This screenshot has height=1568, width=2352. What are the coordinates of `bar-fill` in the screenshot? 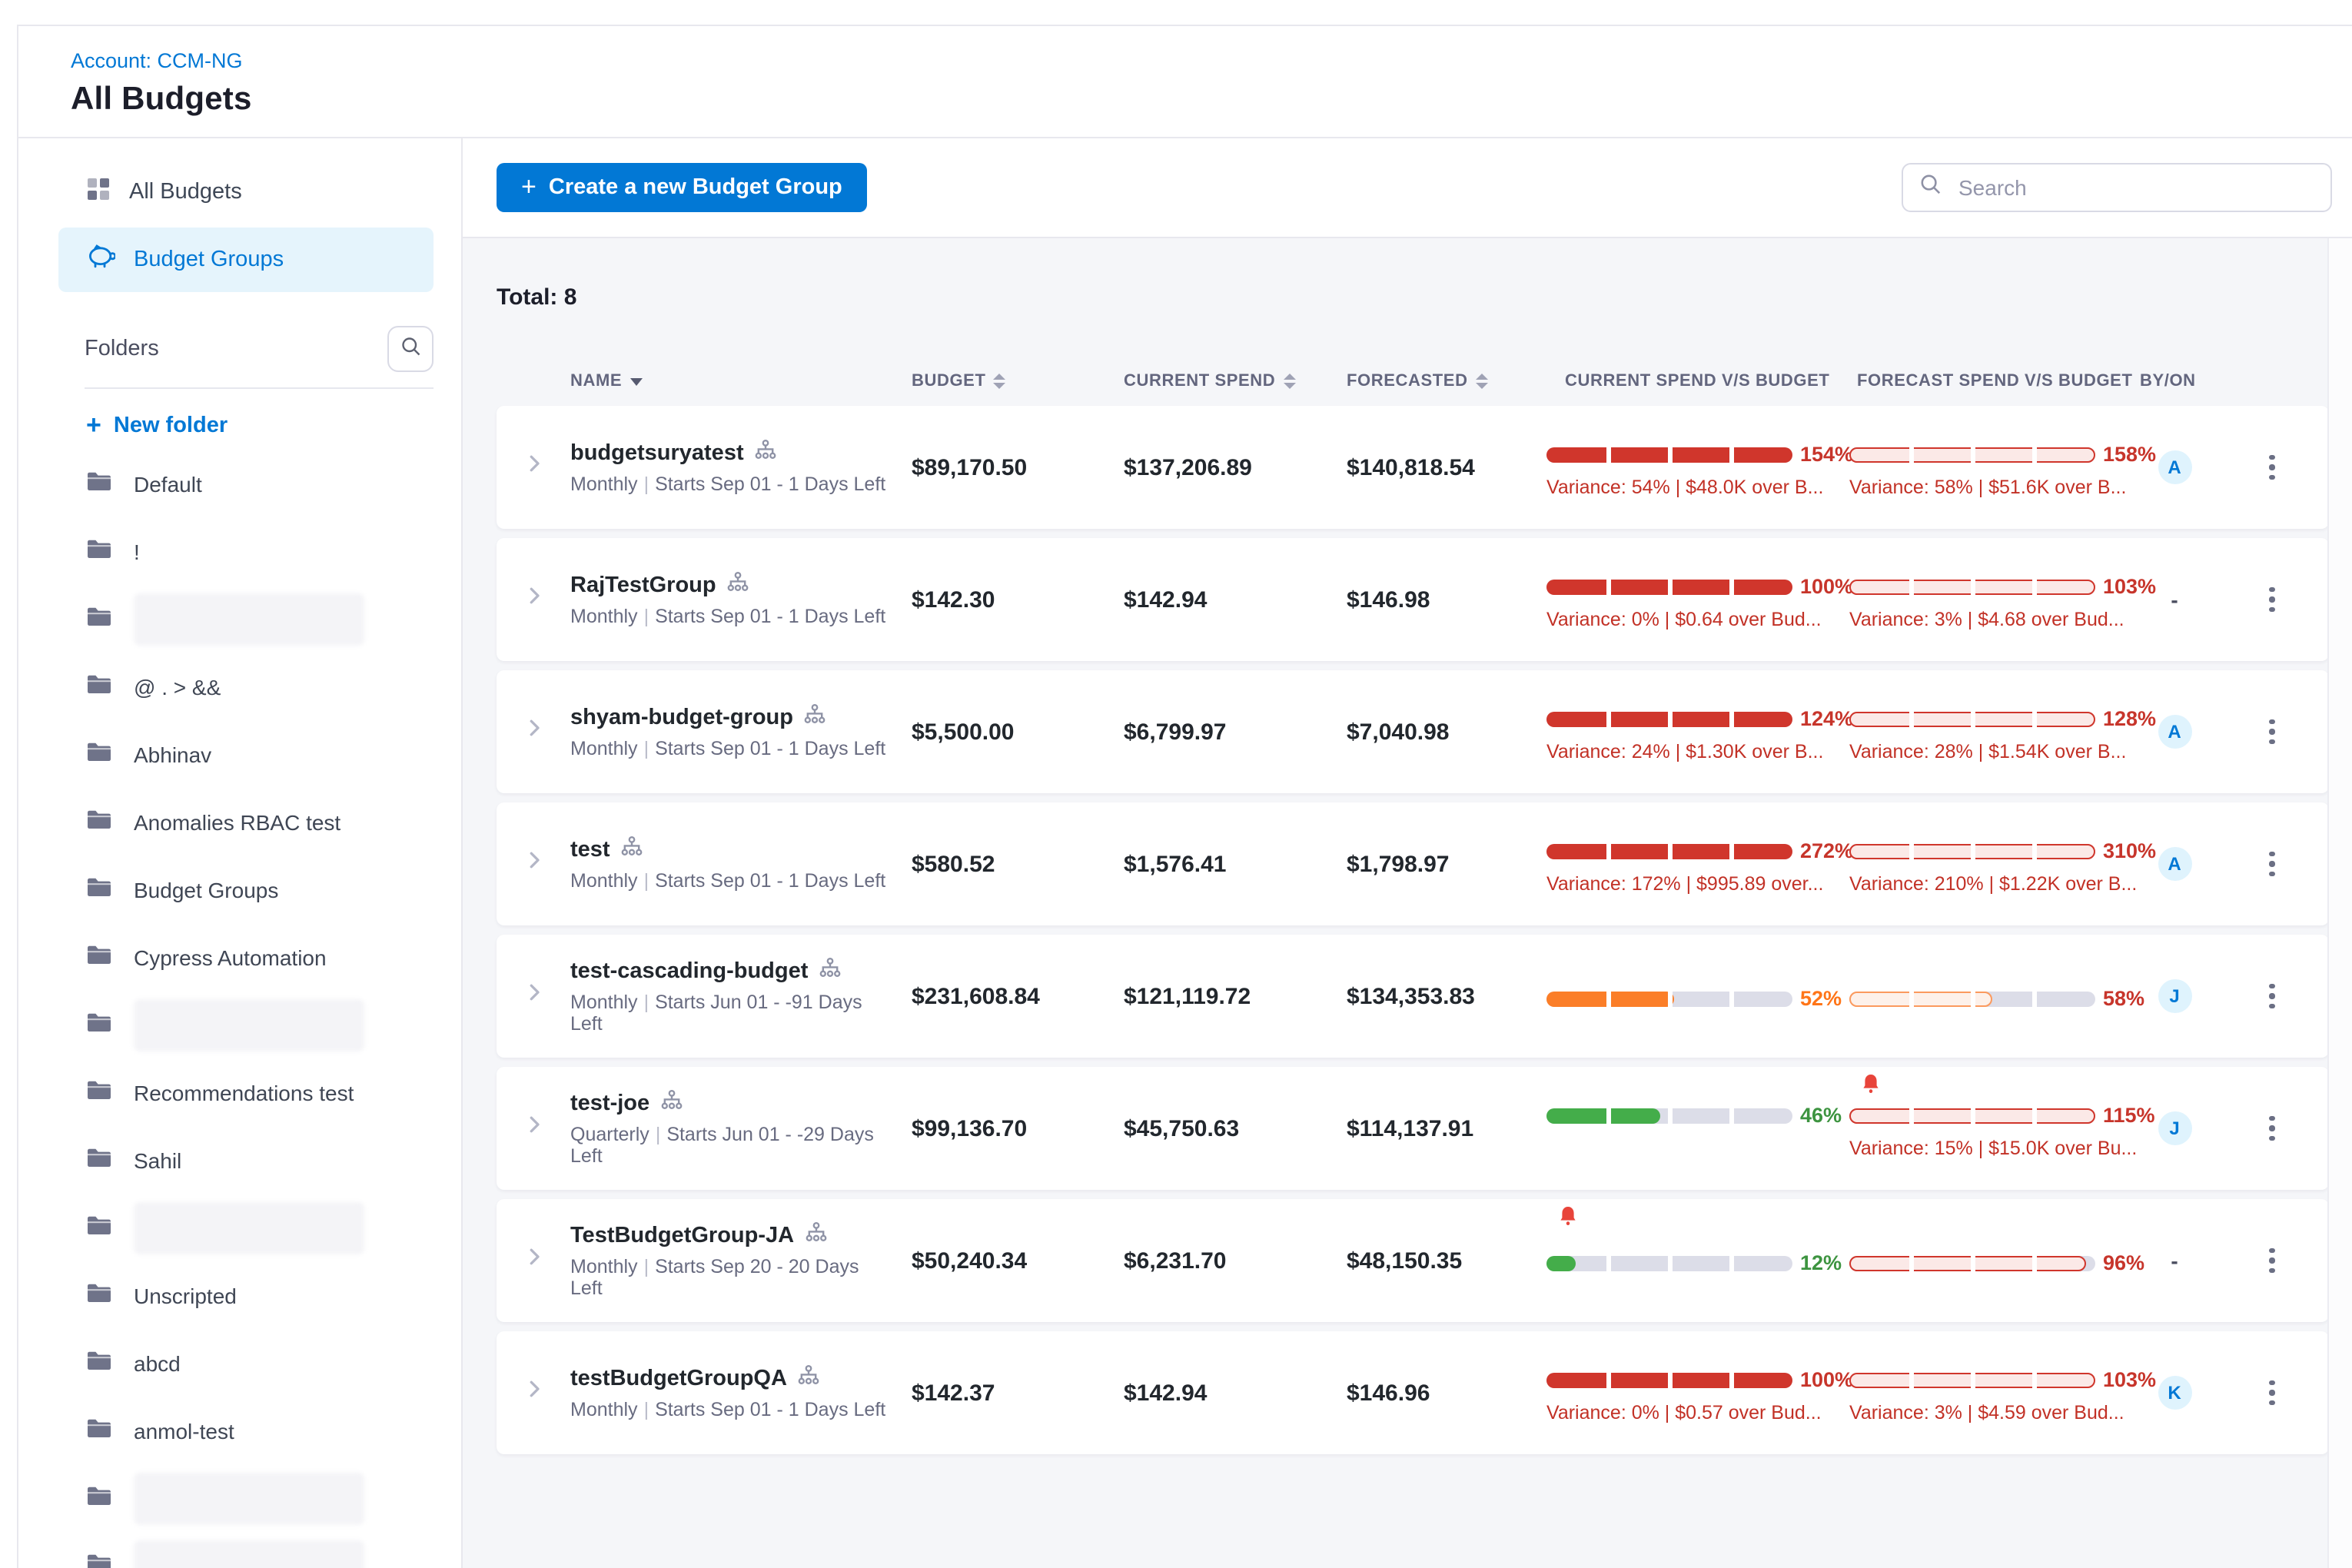 It's located at (1610, 998).